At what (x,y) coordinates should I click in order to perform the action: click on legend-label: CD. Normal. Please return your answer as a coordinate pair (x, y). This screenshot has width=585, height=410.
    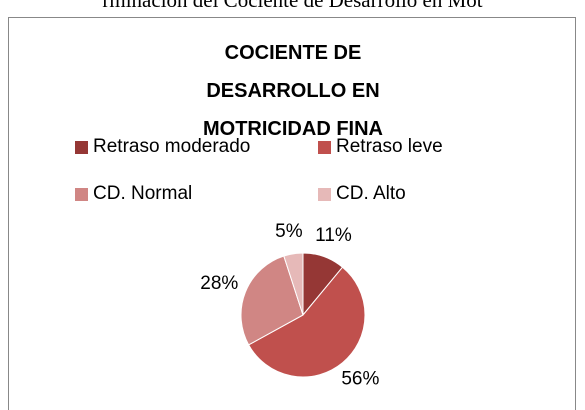
    Looking at the image, I should click on (143, 193).